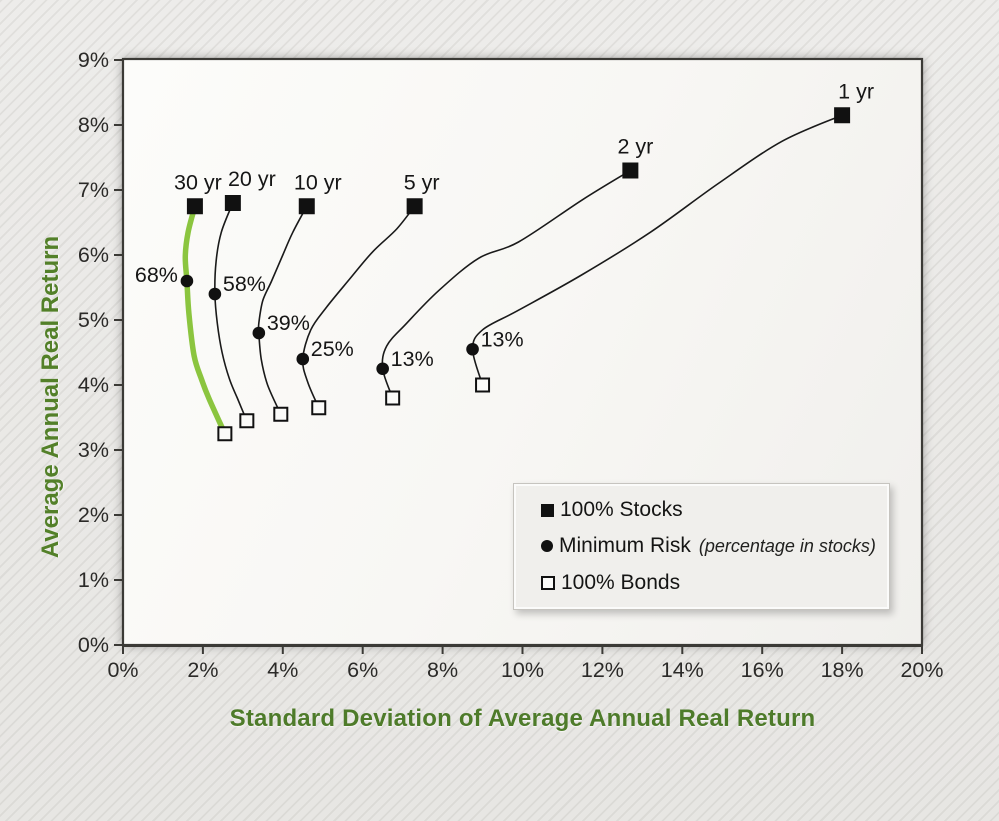 The image size is (999, 821). I want to click on year-label-2yr: 2 yr, so click(635, 147).